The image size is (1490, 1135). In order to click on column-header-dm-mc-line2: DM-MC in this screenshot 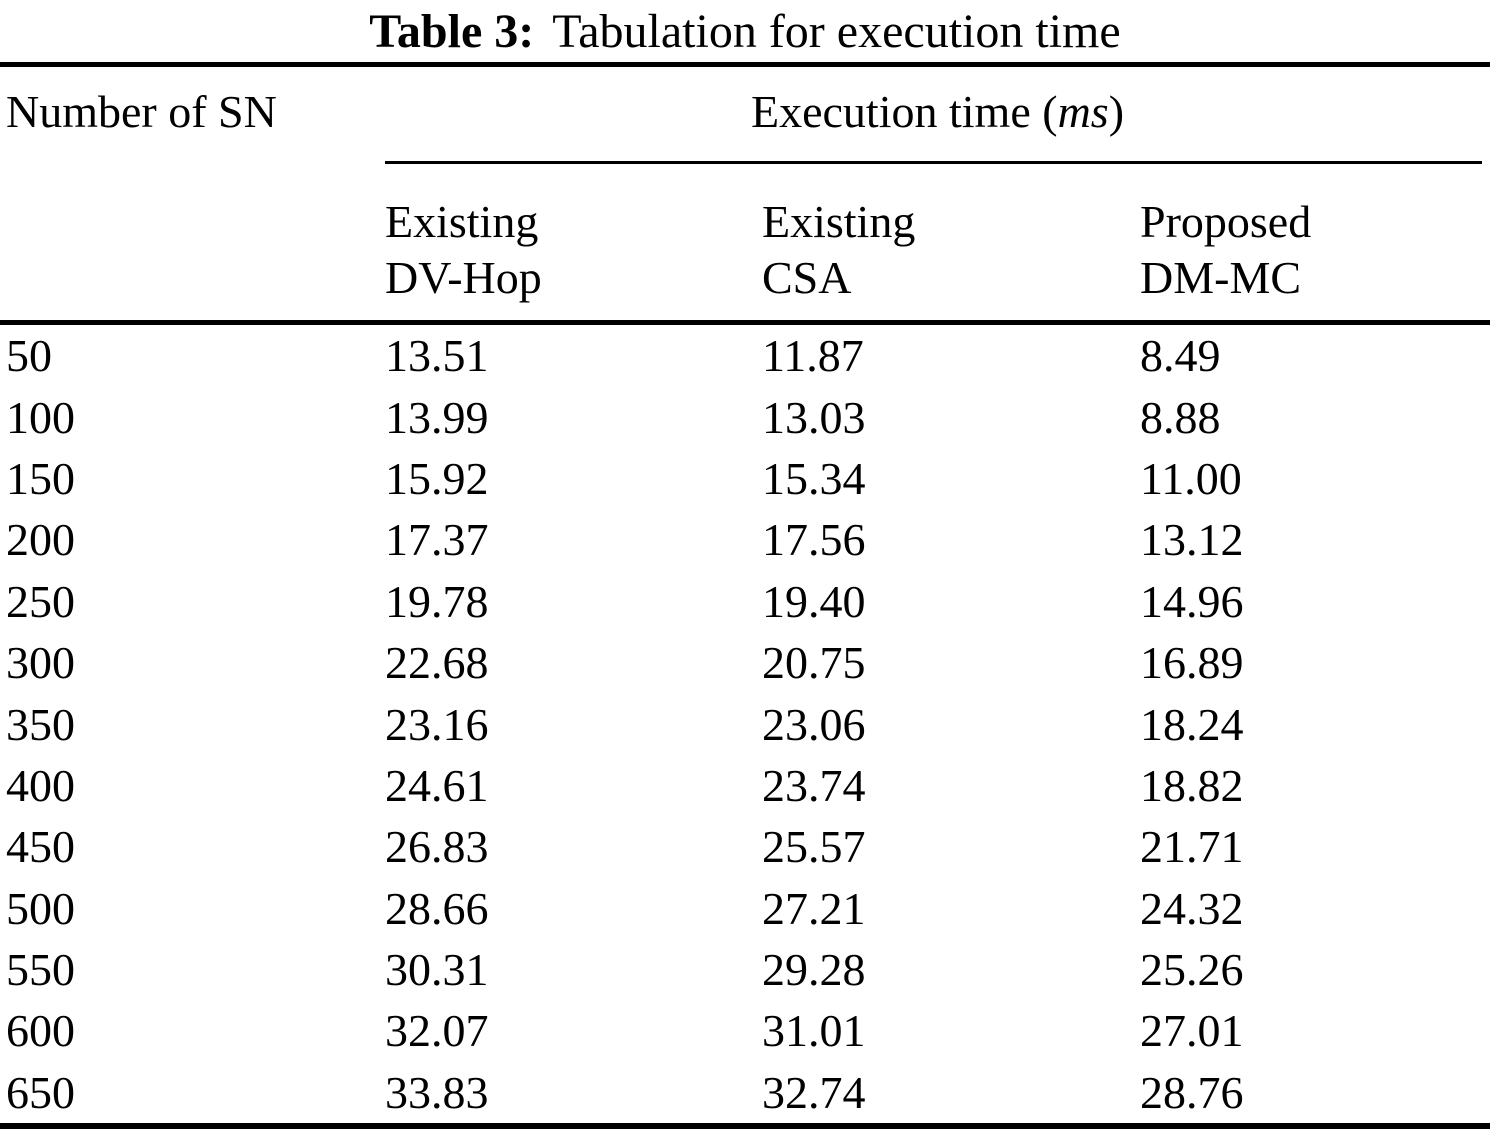, I will do `click(1221, 277)`.